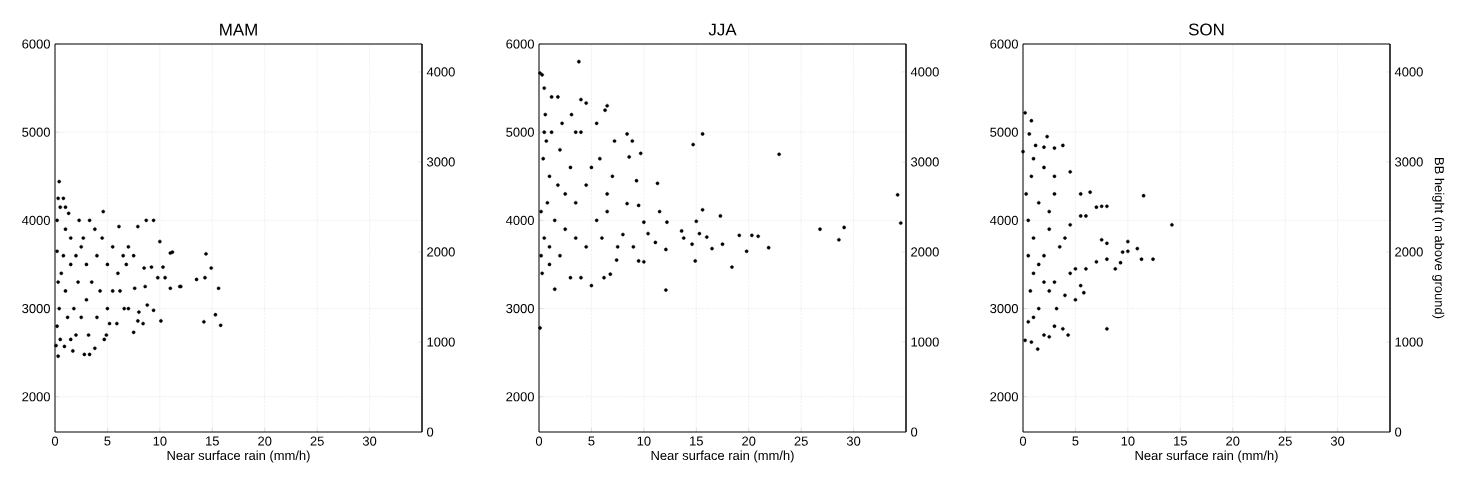 The image size is (1467, 480). Describe the element at coordinates (722, 29) in the screenshot. I see `chart-title: JJA` at that location.